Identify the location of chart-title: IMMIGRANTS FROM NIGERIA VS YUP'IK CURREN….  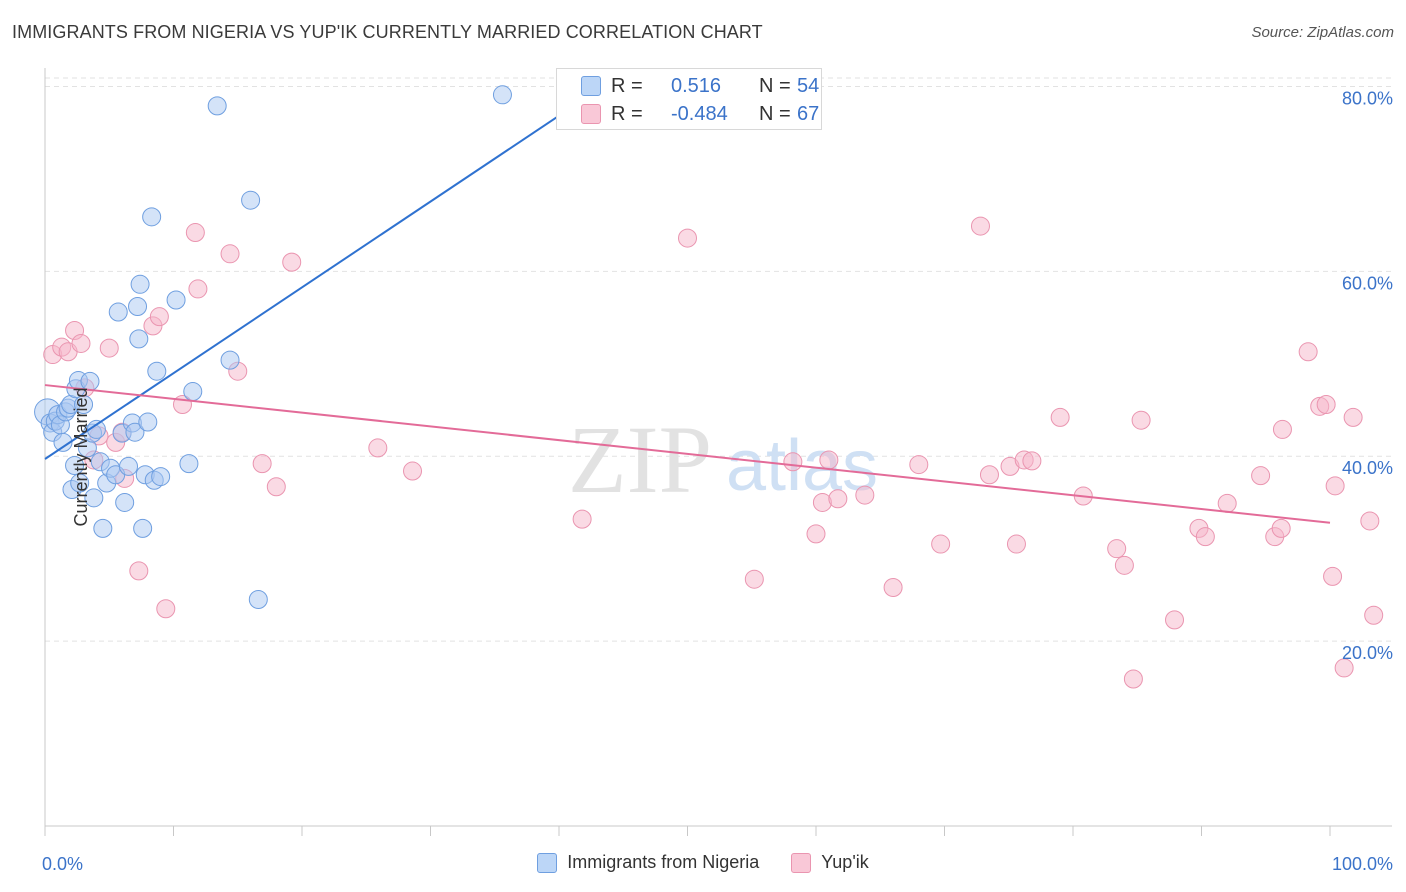
(387, 32).